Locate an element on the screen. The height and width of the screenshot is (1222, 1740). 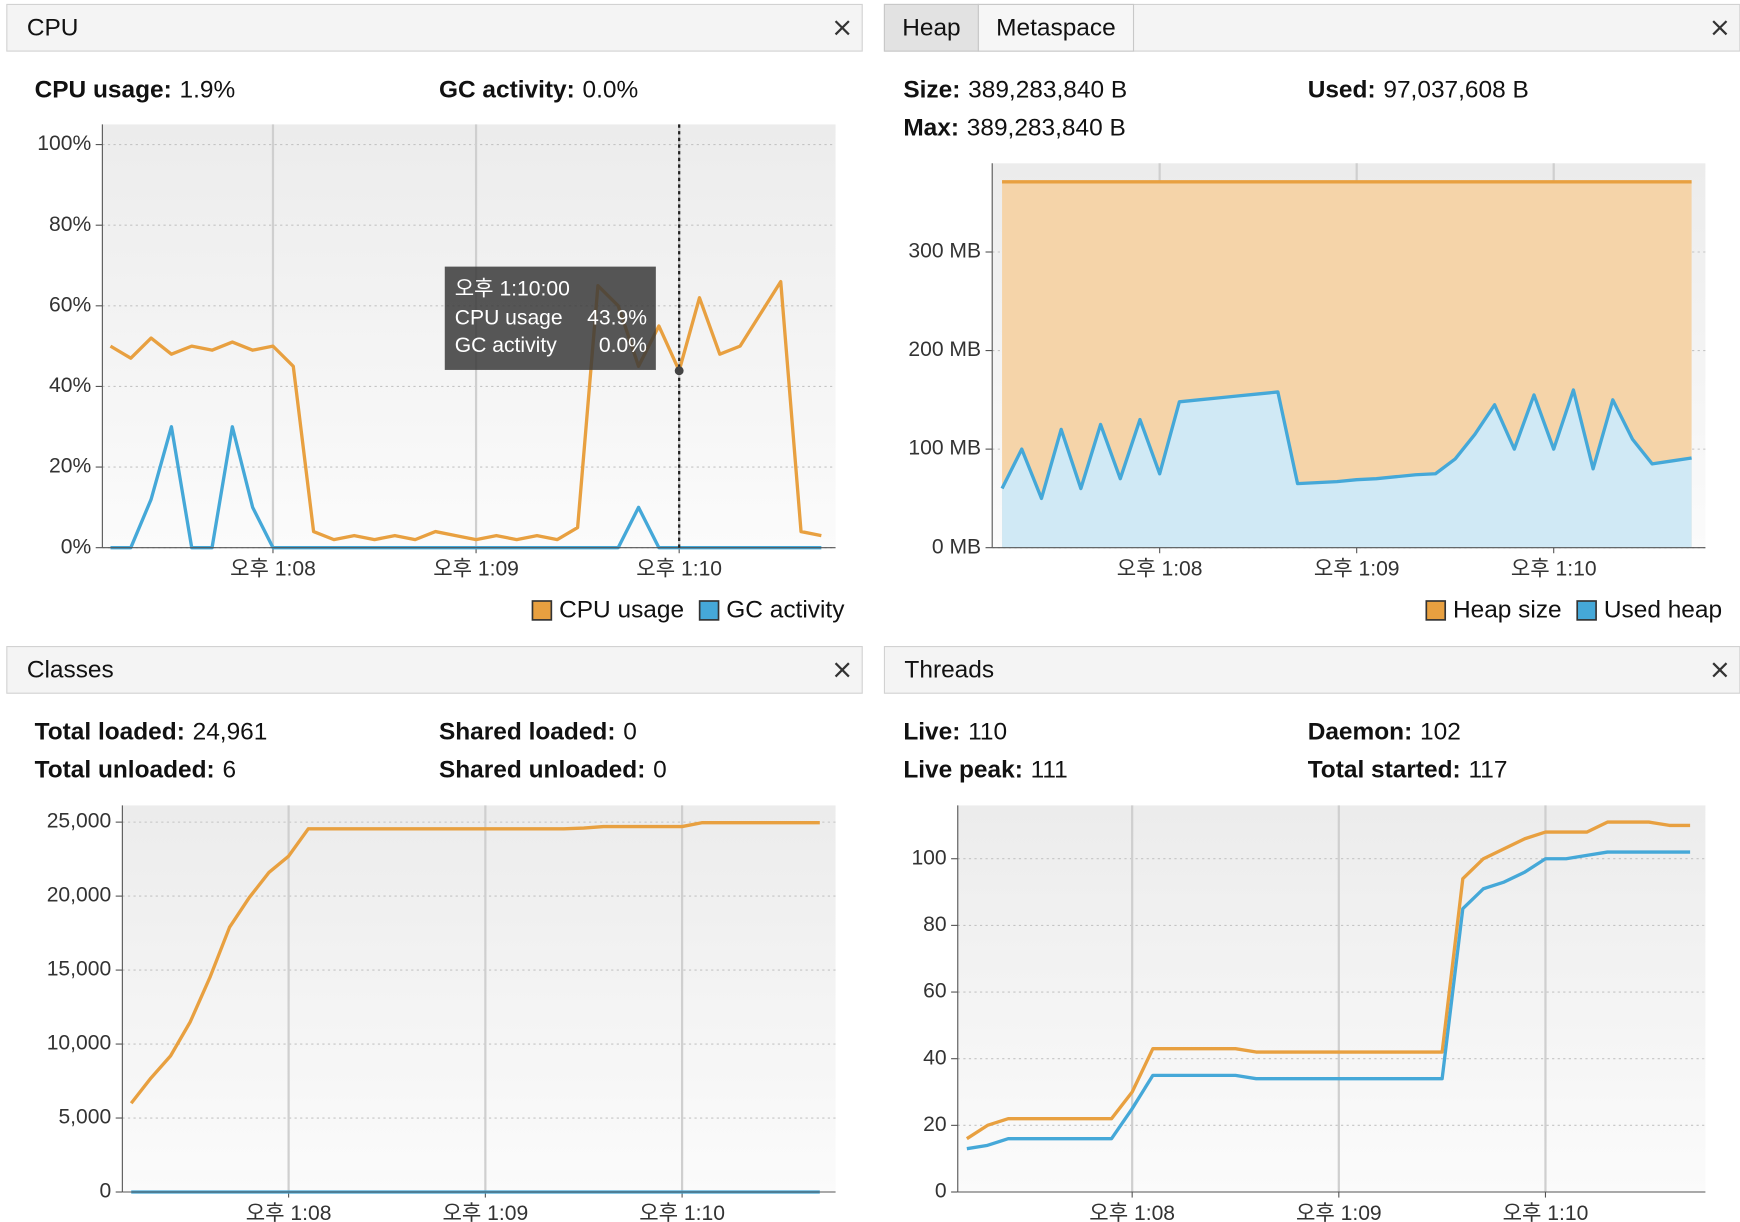
tooltip-name: GC activity is located at coordinates (506, 345).